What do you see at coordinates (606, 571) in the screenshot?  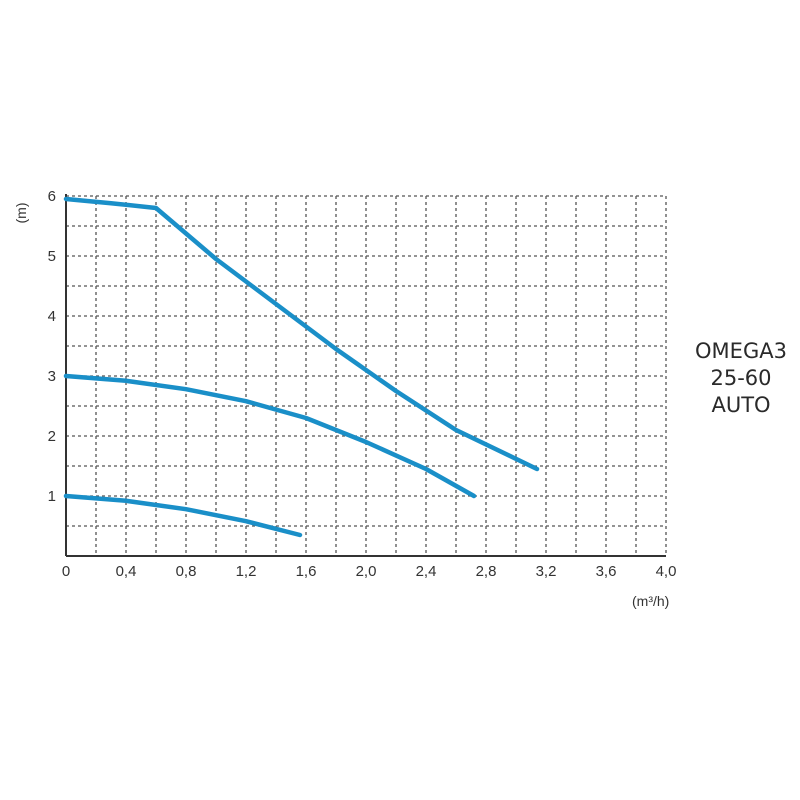 I see `x-tick-label: 3,6` at bounding box center [606, 571].